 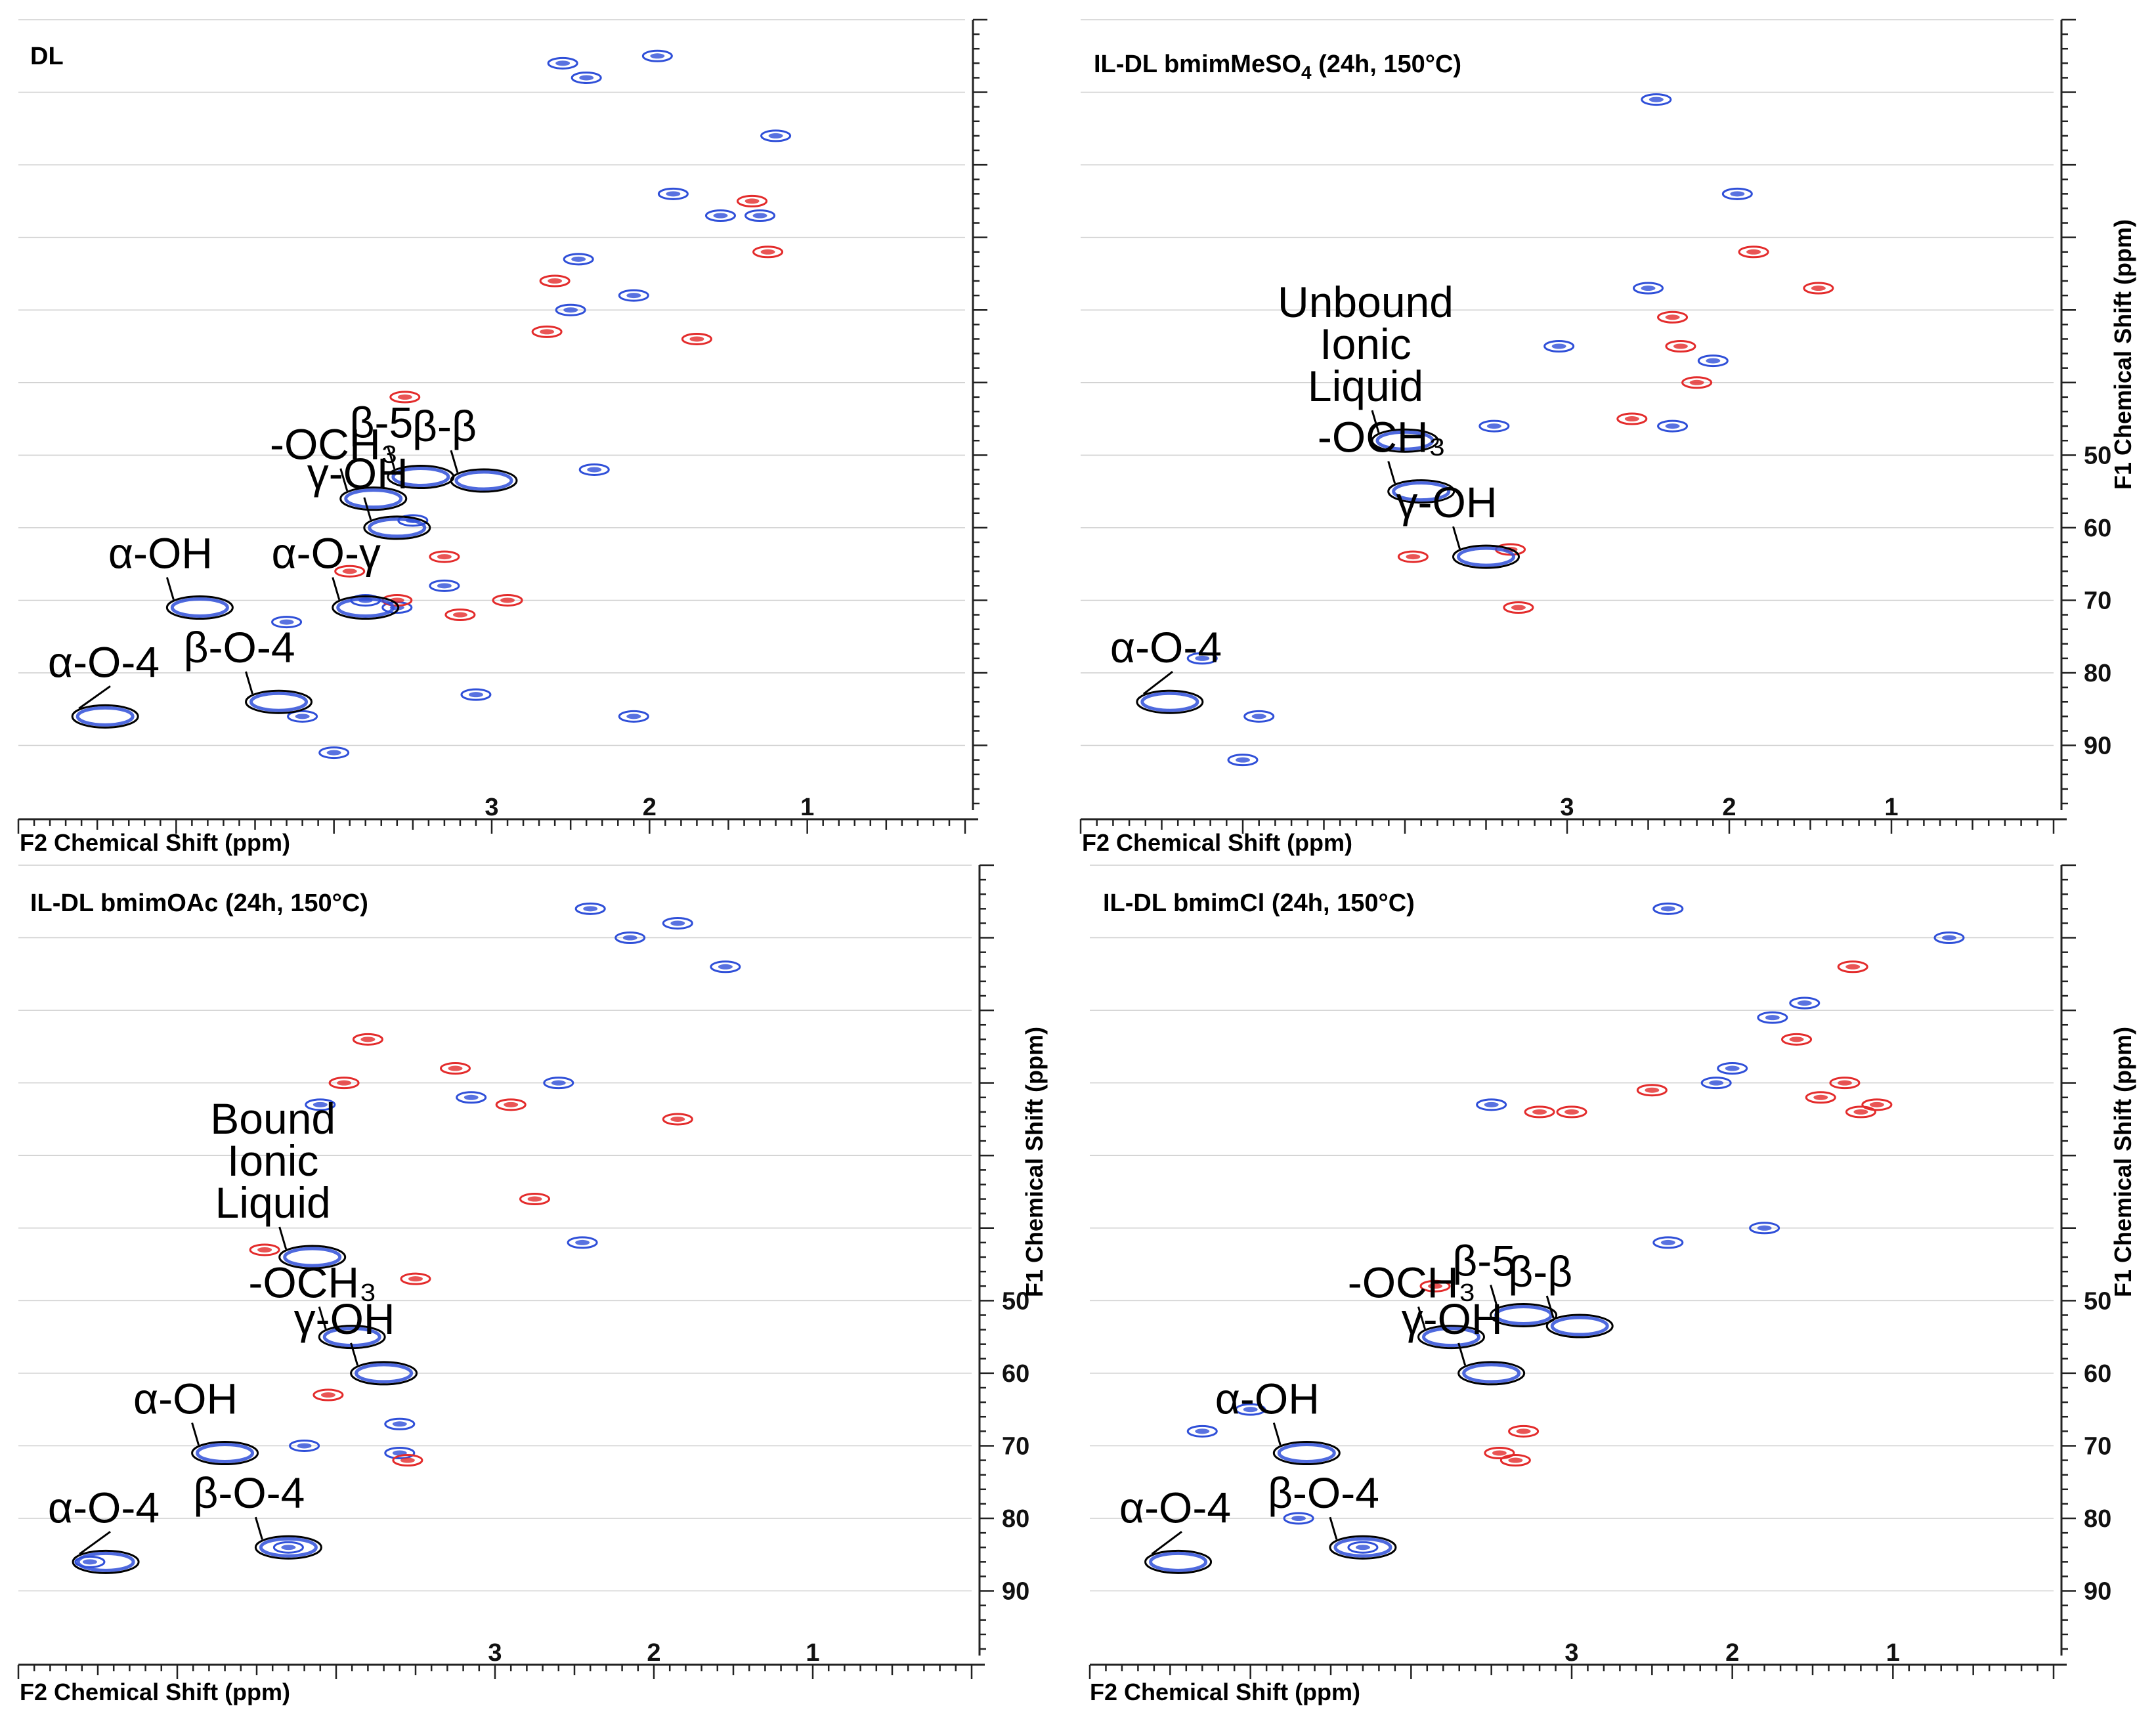 I want to click on x-axis-title: F2 Chemical Shift (ppm), so click(x=155, y=842).